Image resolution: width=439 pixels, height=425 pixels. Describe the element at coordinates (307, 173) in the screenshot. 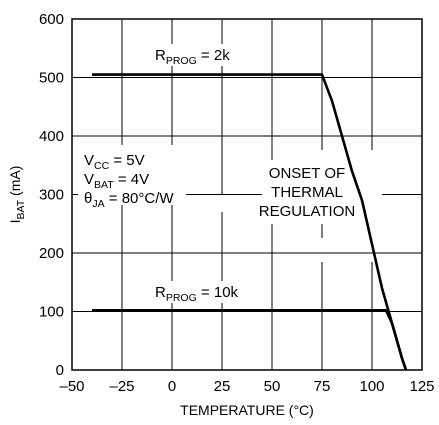

I see `annotation-line-1: ONSET OF` at that location.